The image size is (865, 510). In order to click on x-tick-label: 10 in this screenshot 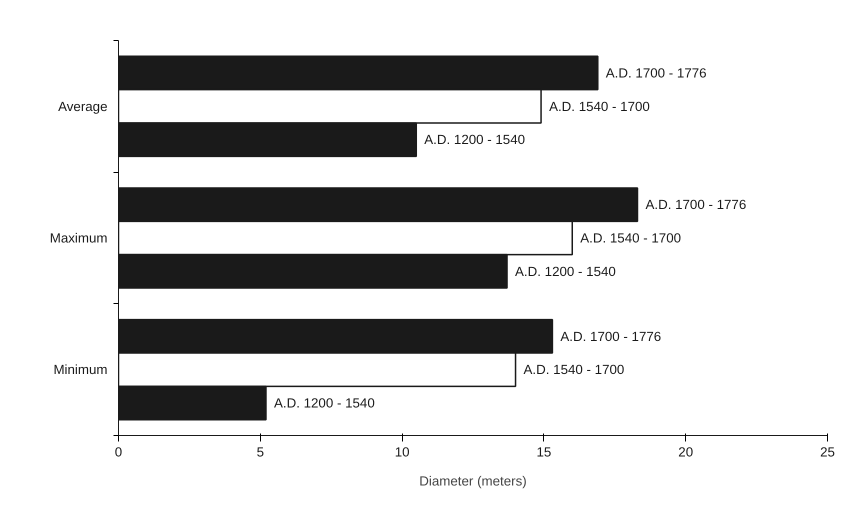, I will do `click(402, 452)`.